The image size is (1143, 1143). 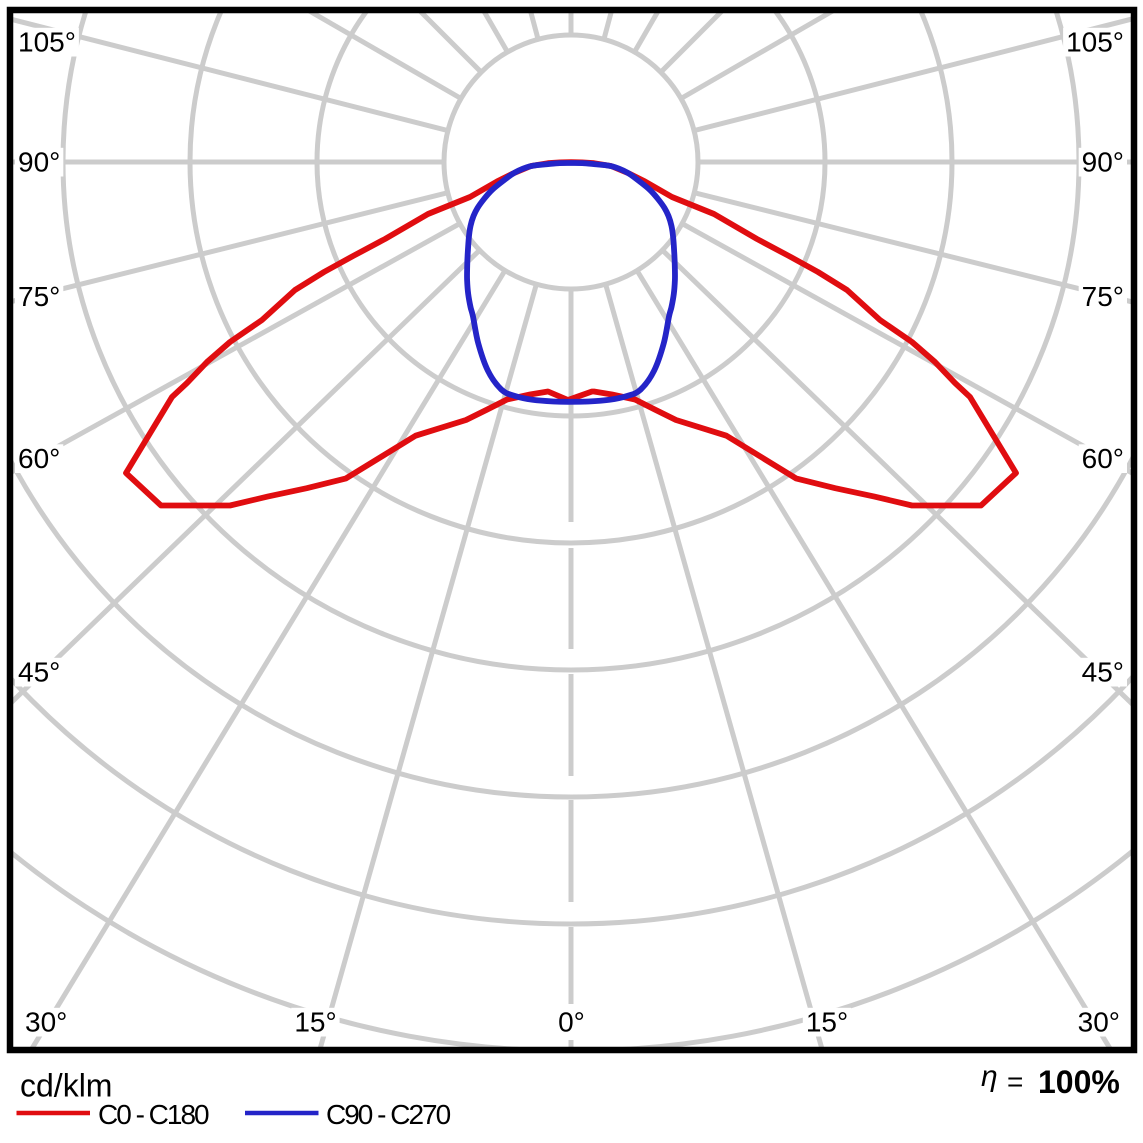 I want to click on svg-text: η, so click(x=989, y=1076).